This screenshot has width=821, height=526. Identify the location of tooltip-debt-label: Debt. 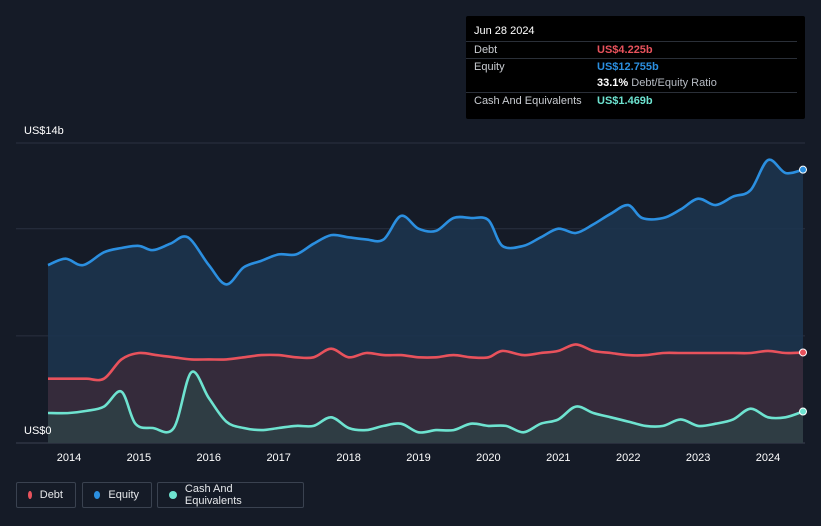
(486, 50).